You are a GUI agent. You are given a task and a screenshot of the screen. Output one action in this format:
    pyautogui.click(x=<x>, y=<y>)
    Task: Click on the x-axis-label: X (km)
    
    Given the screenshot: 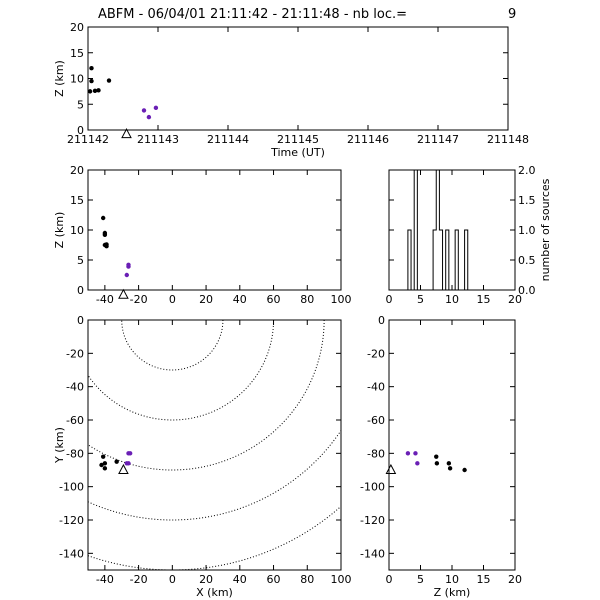 What is the action you would take?
    pyautogui.click(x=214, y=592)
    